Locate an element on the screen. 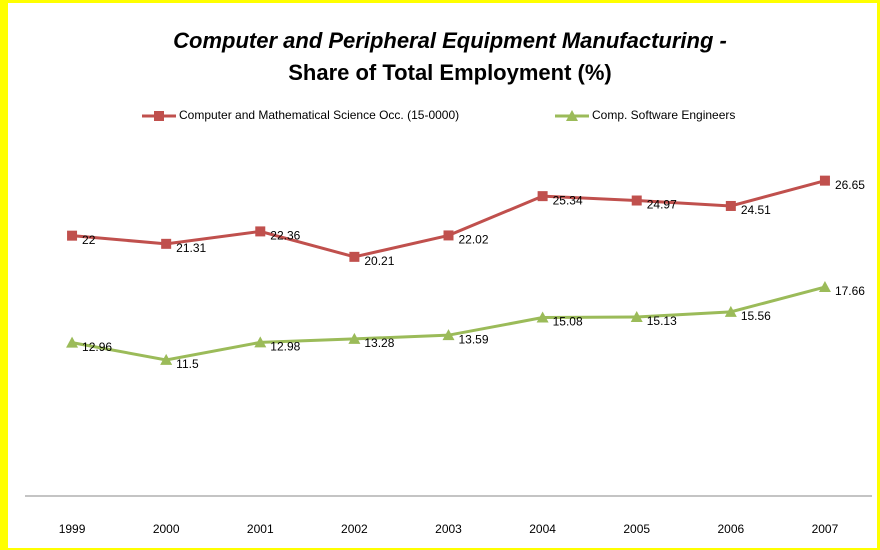 The height and width of the screenshot is (550, 880). data-label: 15.13 is located at coordinates (662, 321).